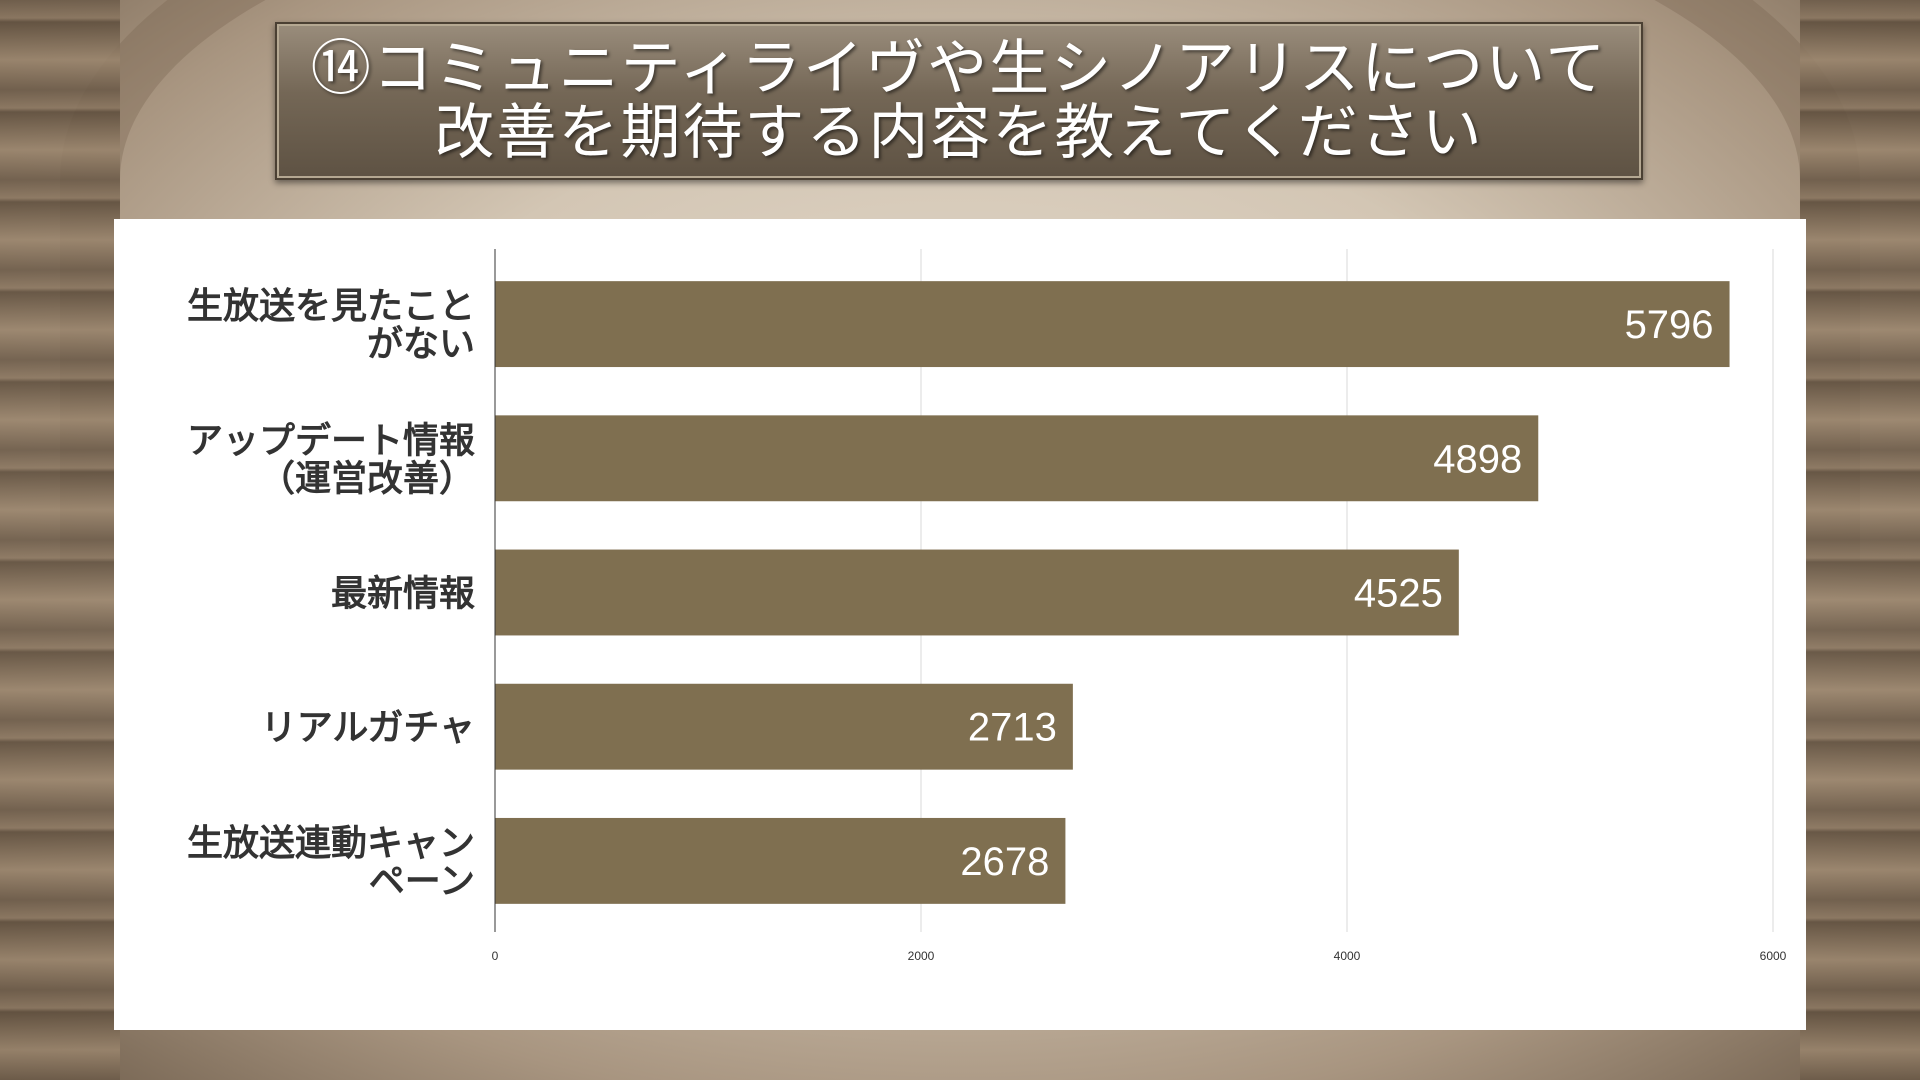  I want to click on bar-value-label: 2713, so click(1012, 728).